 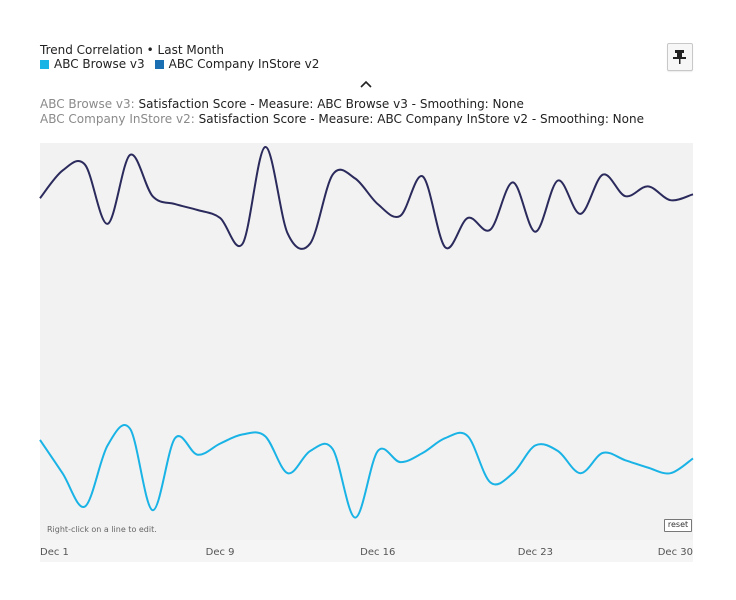 I want to click on series-description-prefix: ABC Company InStore v2:, so click(x=117, y=119).